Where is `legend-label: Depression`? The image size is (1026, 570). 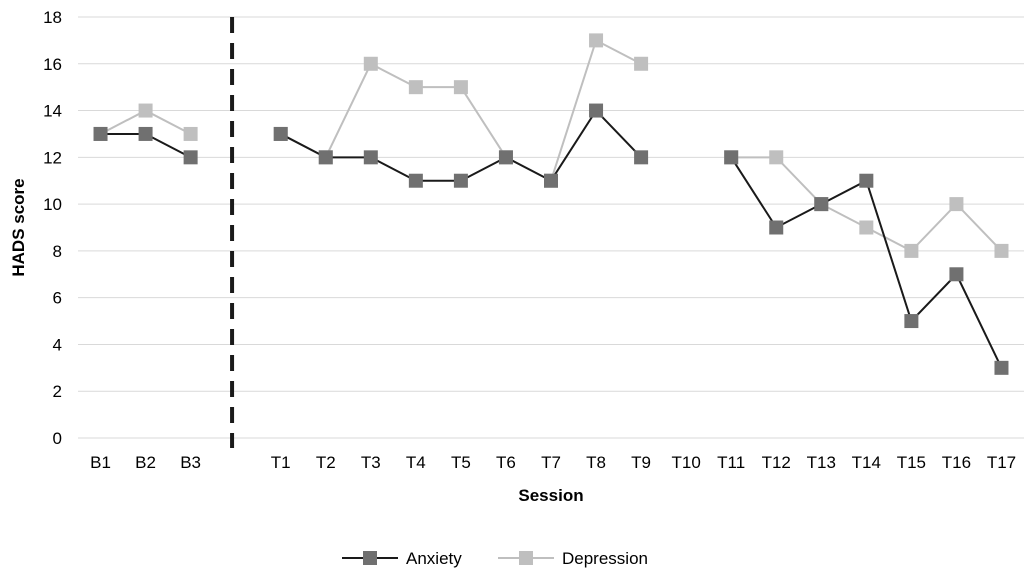
legend-label: Depression is located at coordinates (605, 558).